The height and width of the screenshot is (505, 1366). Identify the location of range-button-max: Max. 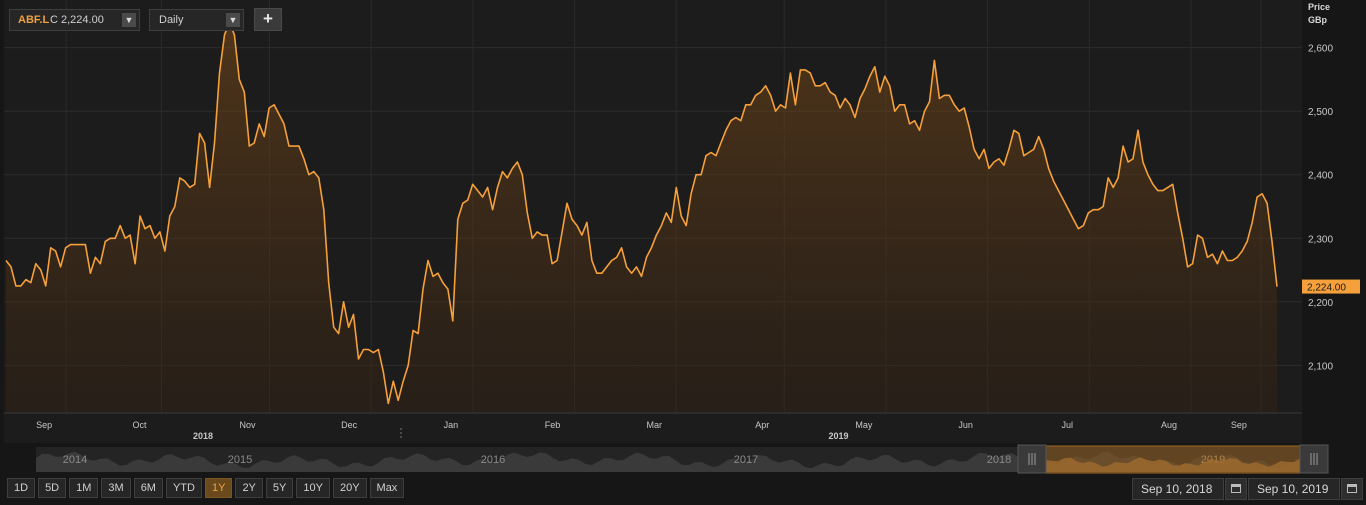
(387, 488).